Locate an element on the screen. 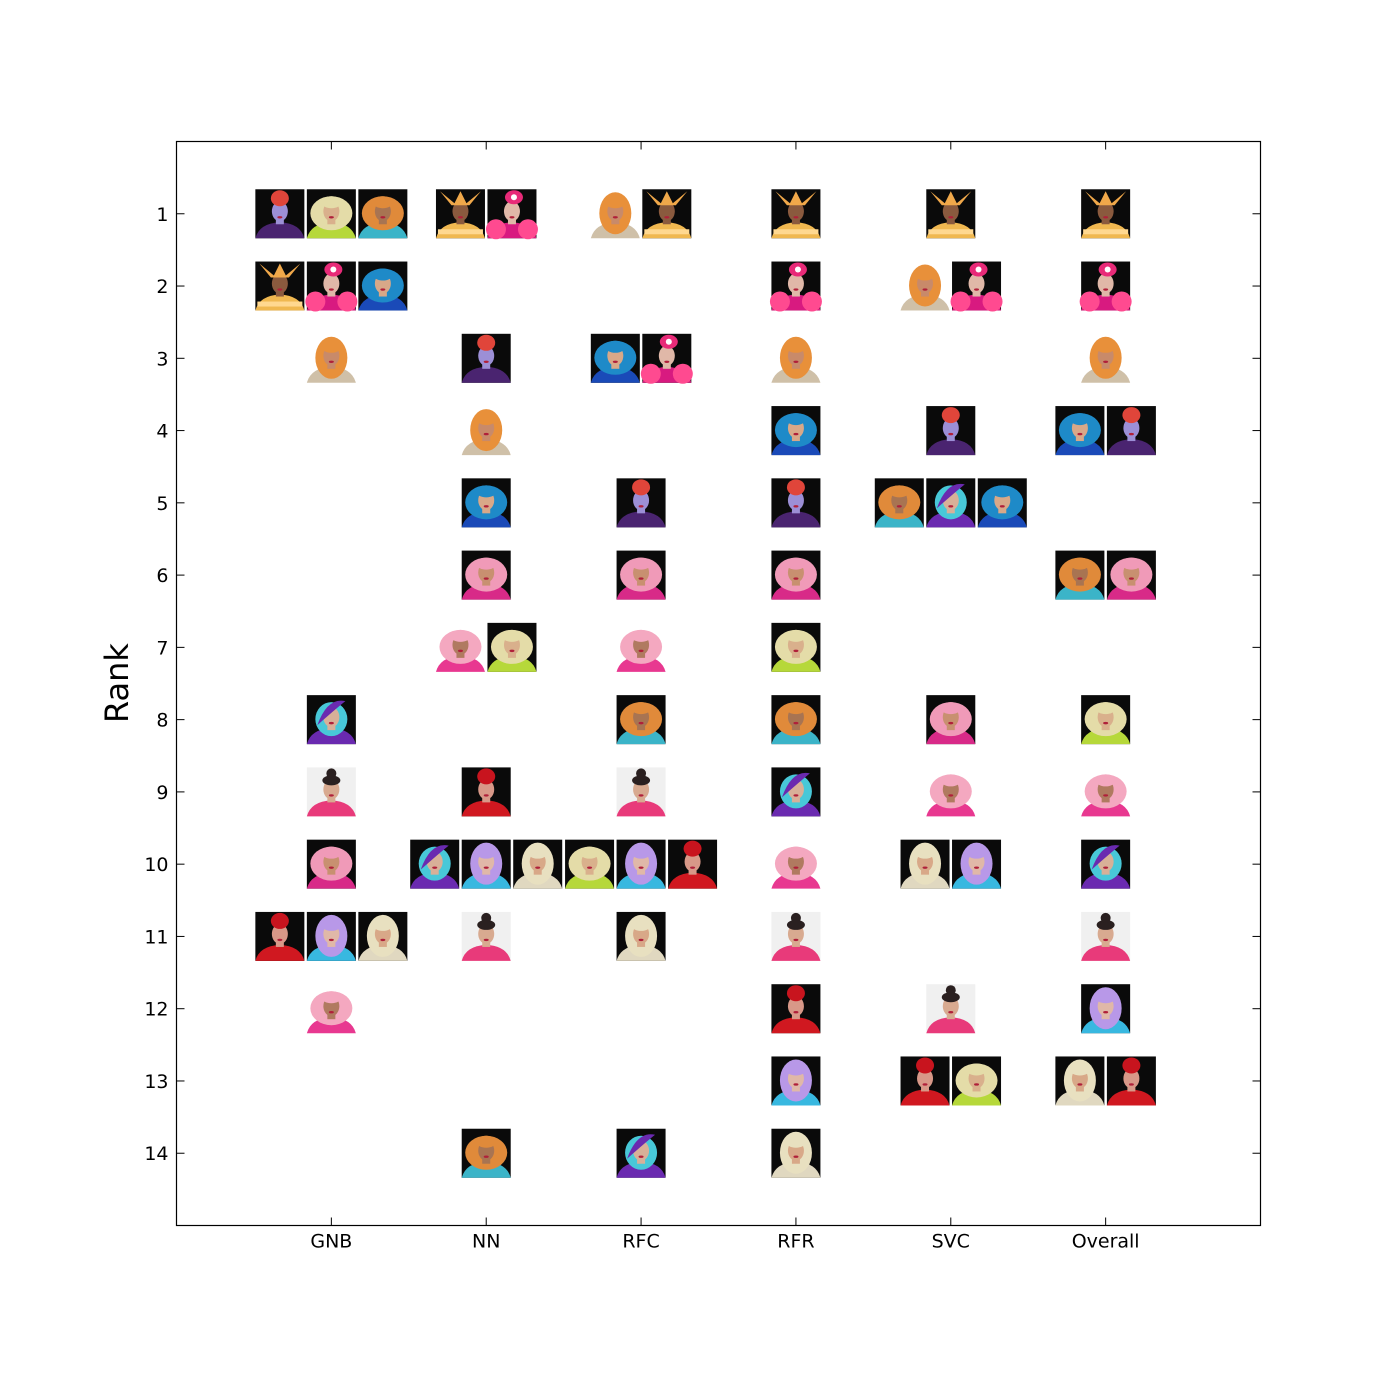 This screenshot has height=1400, width=1400. y-tick-label: 4 is located at coordinates (162, 432).